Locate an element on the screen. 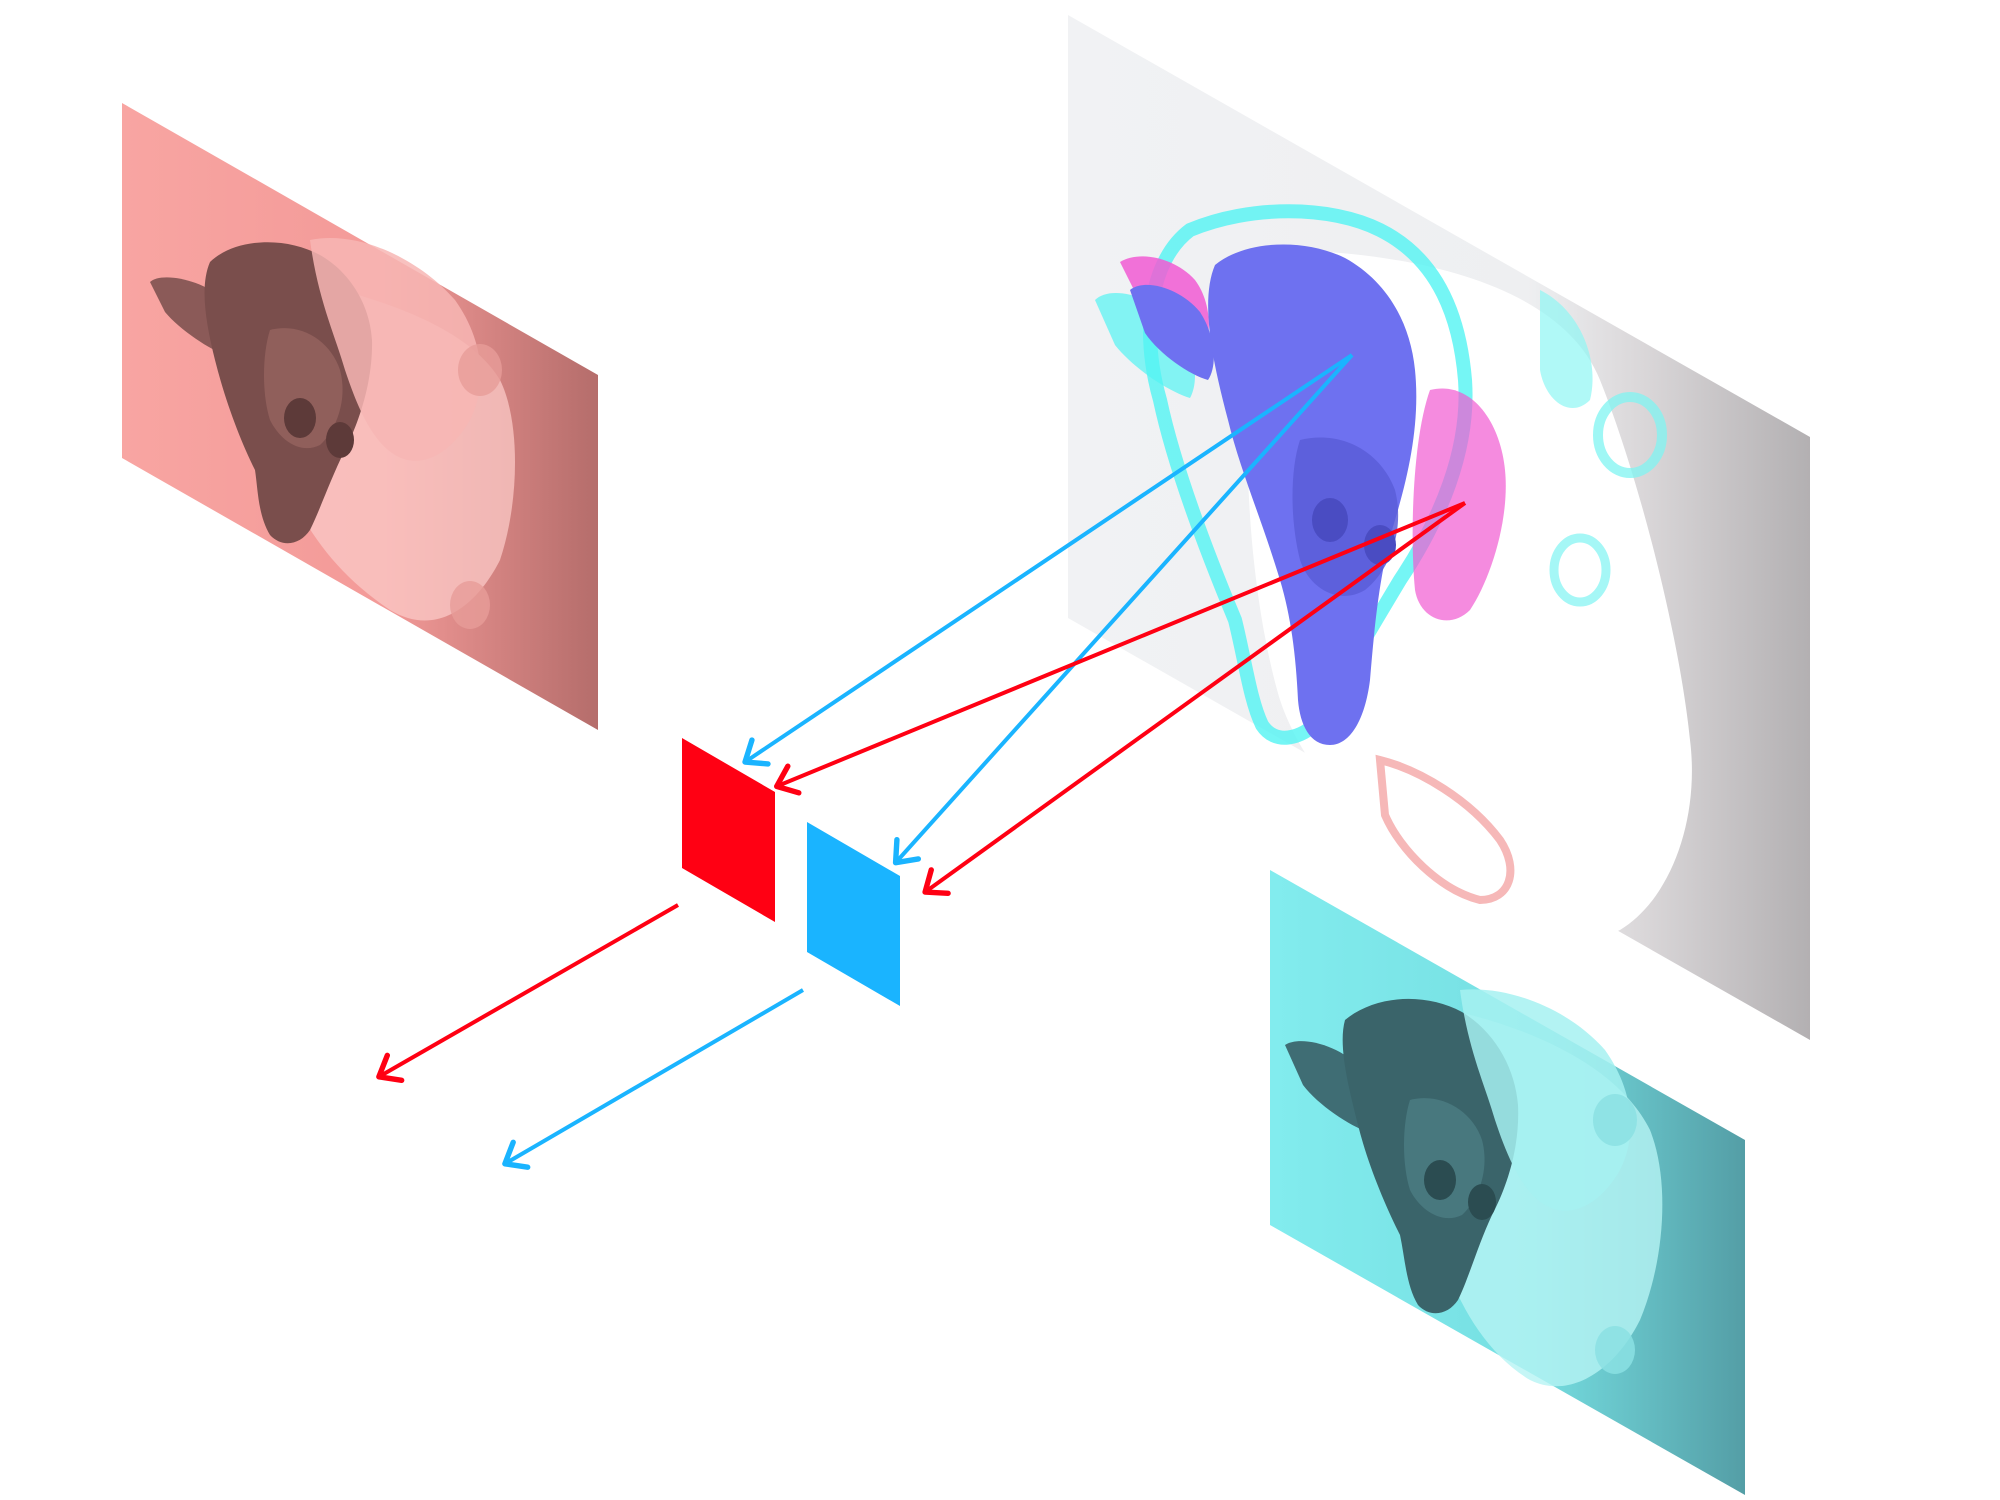 The height and width of the screenshot is (1500, 2000). red-ray-to-red-filter is located at coordinates (1119, 648).